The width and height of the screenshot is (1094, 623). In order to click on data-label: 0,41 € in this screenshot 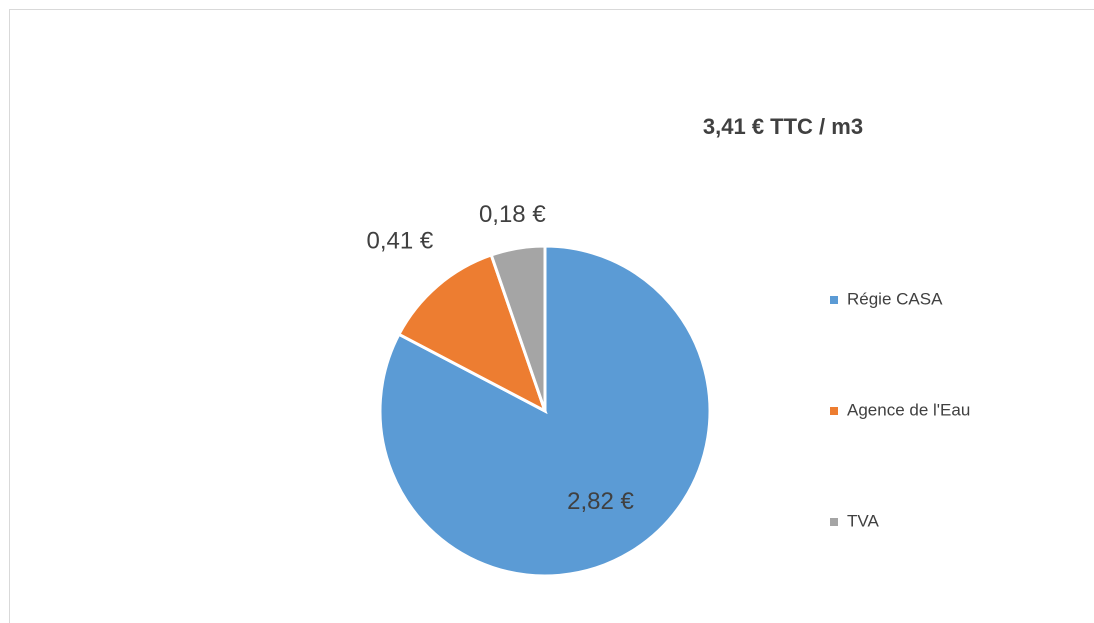, I will do `click(400, 240)`.